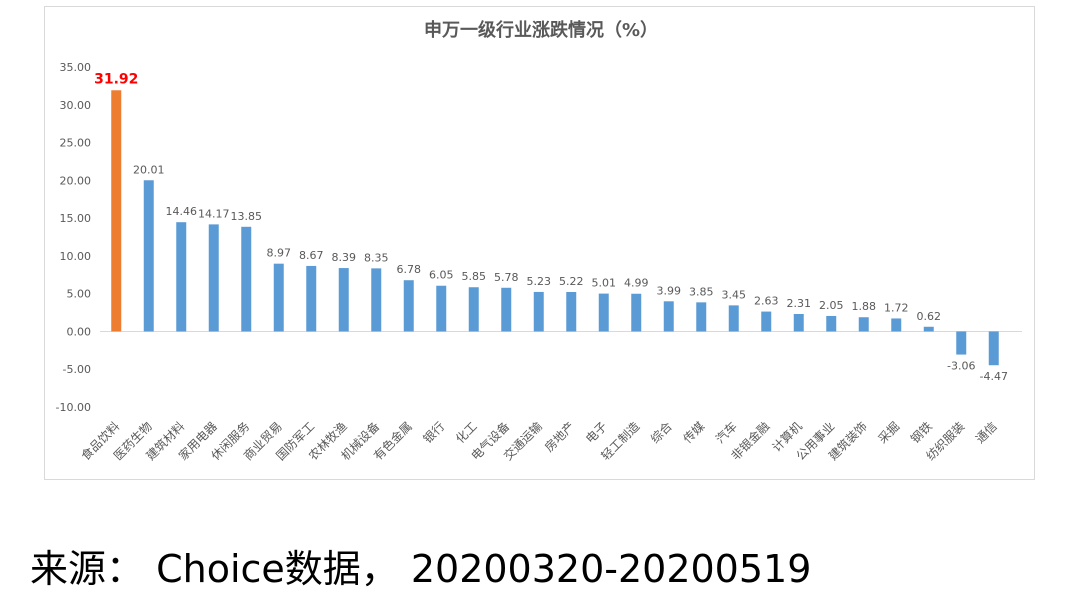 The width and height of the screenshot is (1080, 612). What do you see at coordinates (76, 218) in the screenshot?
I see `y-tick-label: 15.00` at bounding box center [76, 218].